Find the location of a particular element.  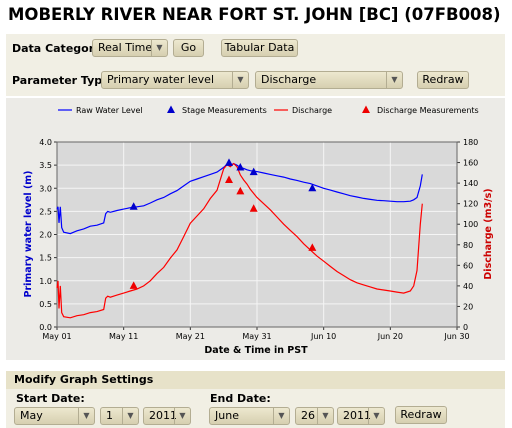

y-axis-label: Primary water level (m) is located at coordinates (28, 233).